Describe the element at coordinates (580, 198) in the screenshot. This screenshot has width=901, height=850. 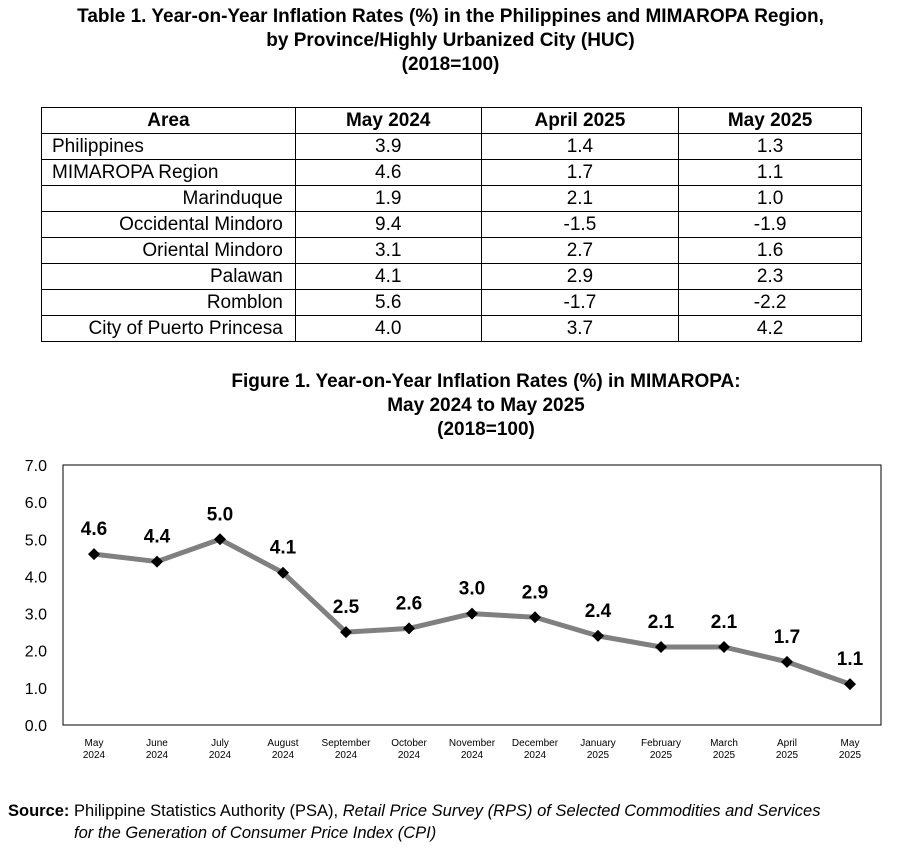
I see `cell-value: 2.1` at that location.